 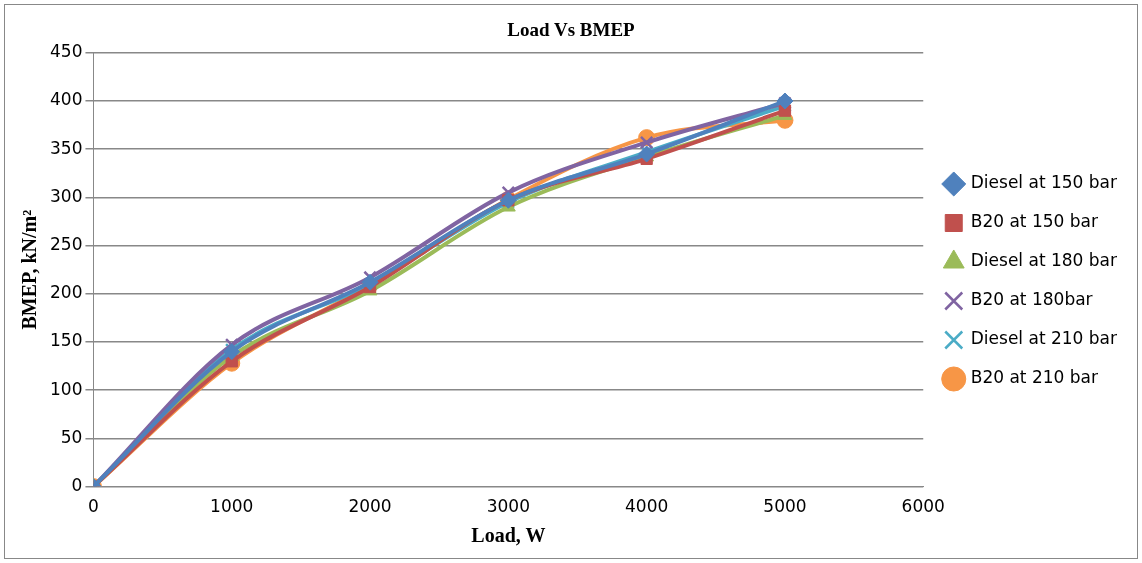 I want to click on y-tick-label: 200, so click(x=66, y=292).